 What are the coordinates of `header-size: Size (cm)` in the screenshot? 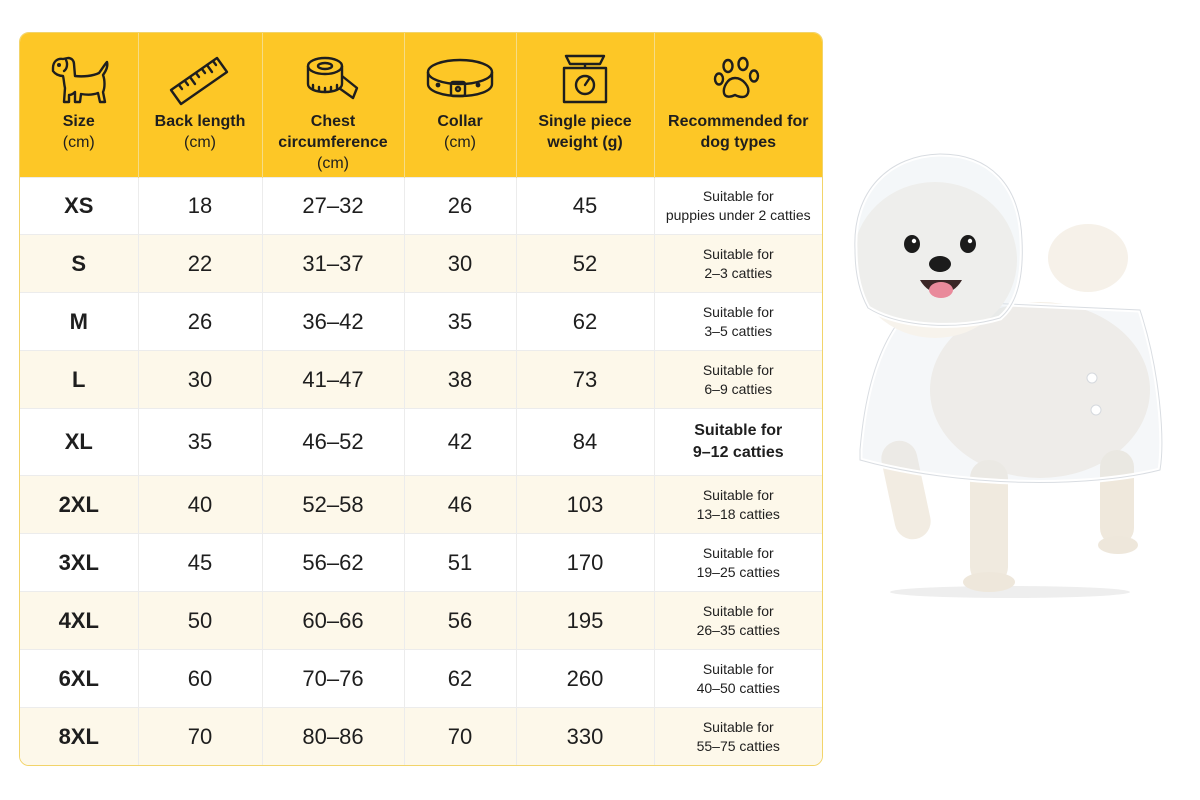 It's located at (79, 105).